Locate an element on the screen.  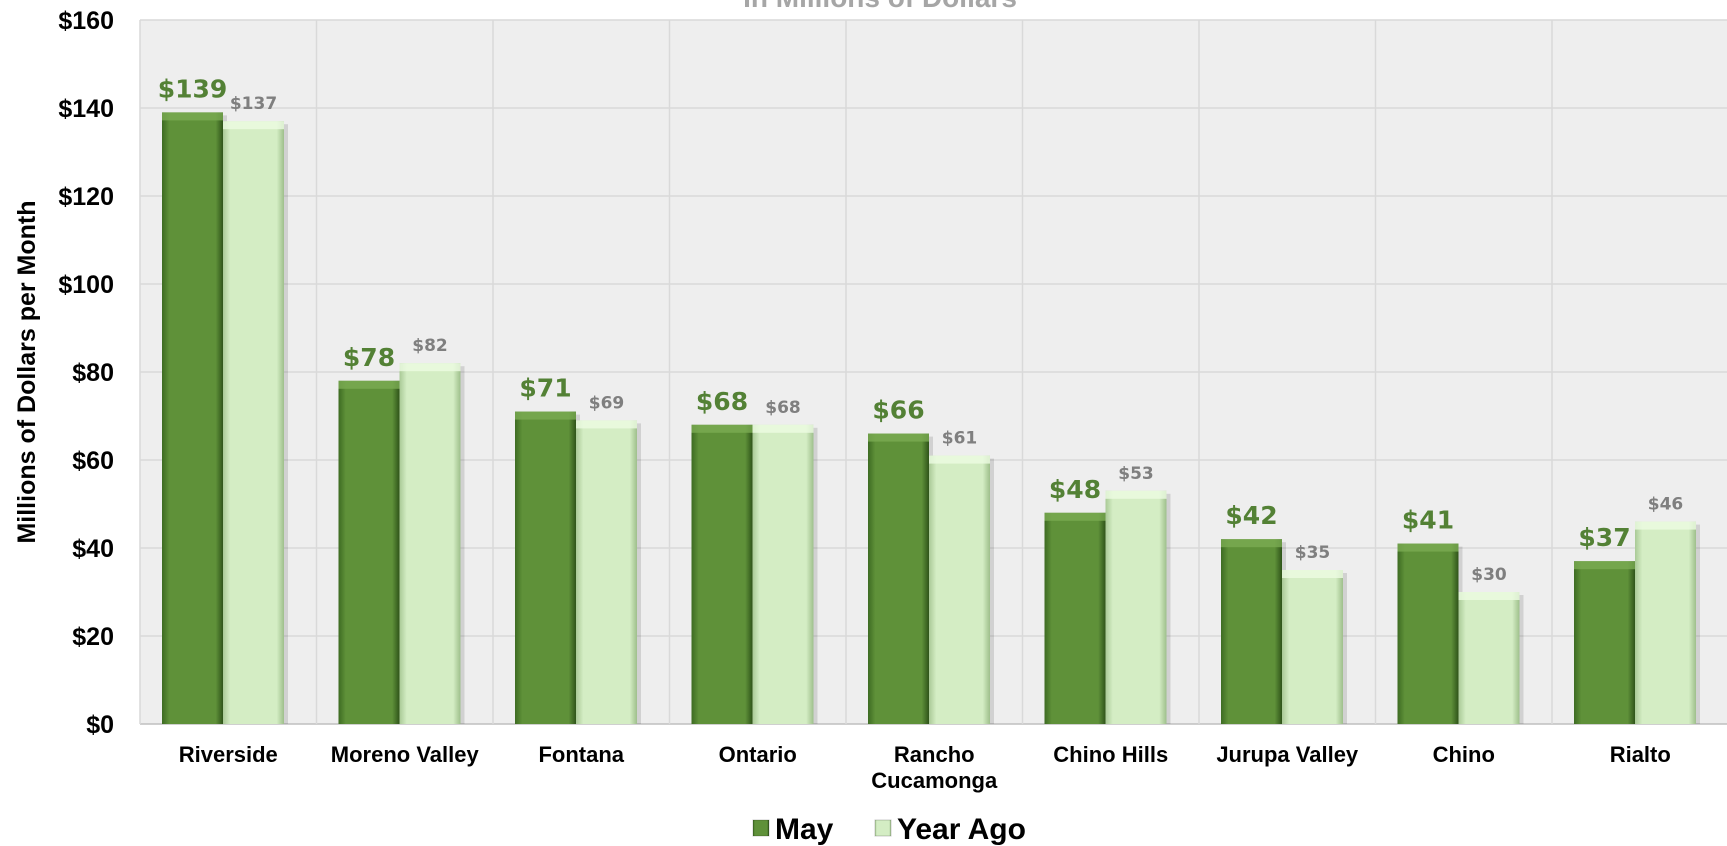
y-tick-label: $40 is located at coordinates (93, 549).